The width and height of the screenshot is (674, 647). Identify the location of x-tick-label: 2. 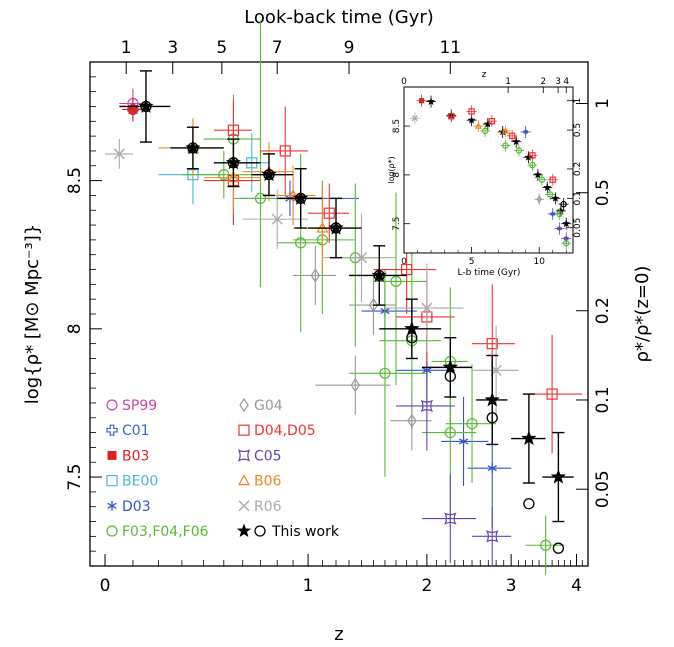
(426, 586).